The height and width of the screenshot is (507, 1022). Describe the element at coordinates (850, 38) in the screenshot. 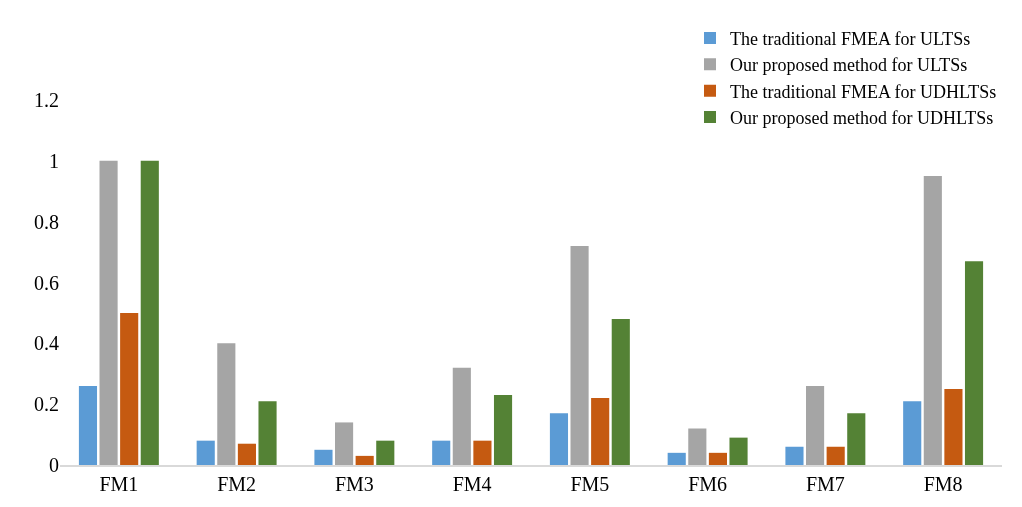

I see `legend-label: The traditional FMEA for ULTSs` at that location.